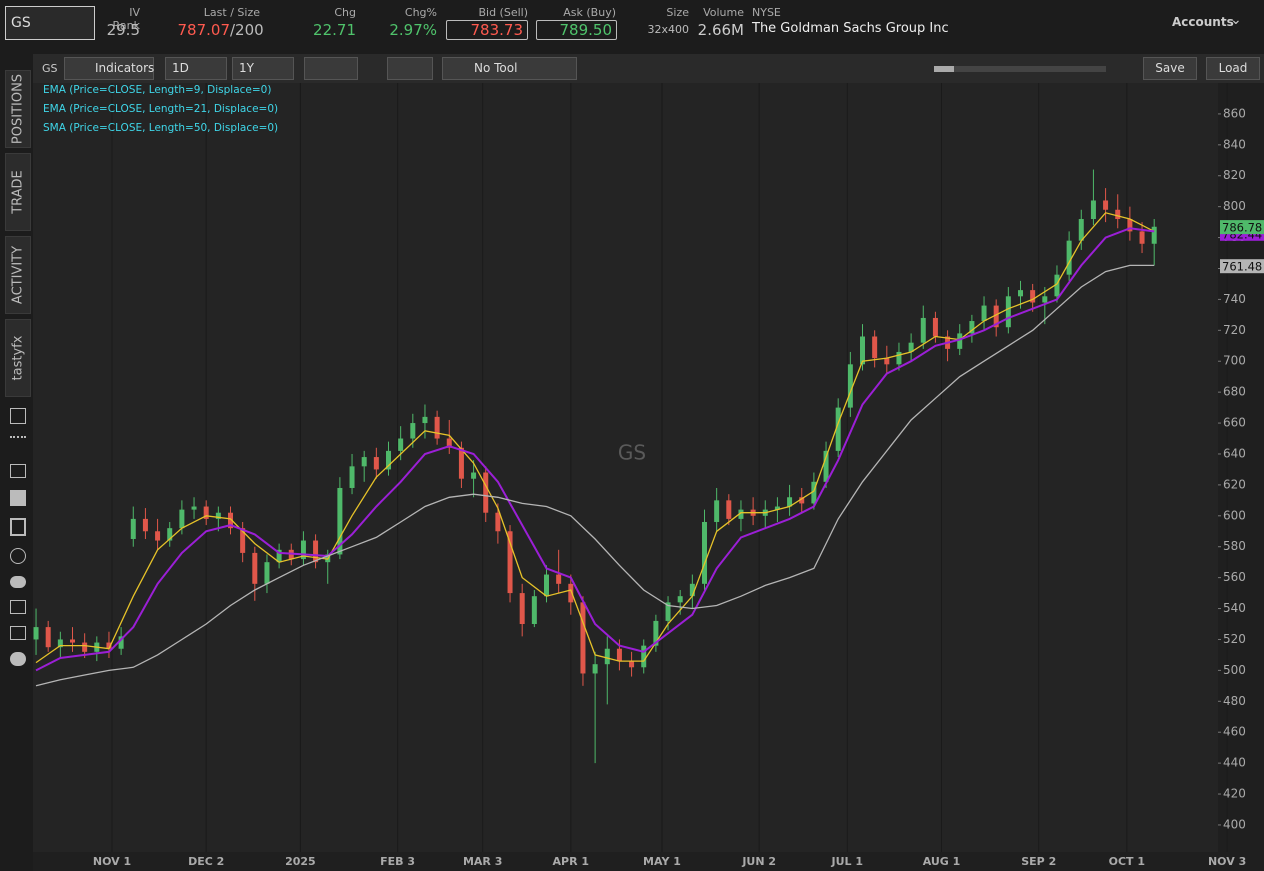 Image resolution: width=1264 pixels, height=871 pixels. What do you see at coordinates (487, 30) in the screenshot?
I see `bid: 783.73` at bounding box center [487, 30].